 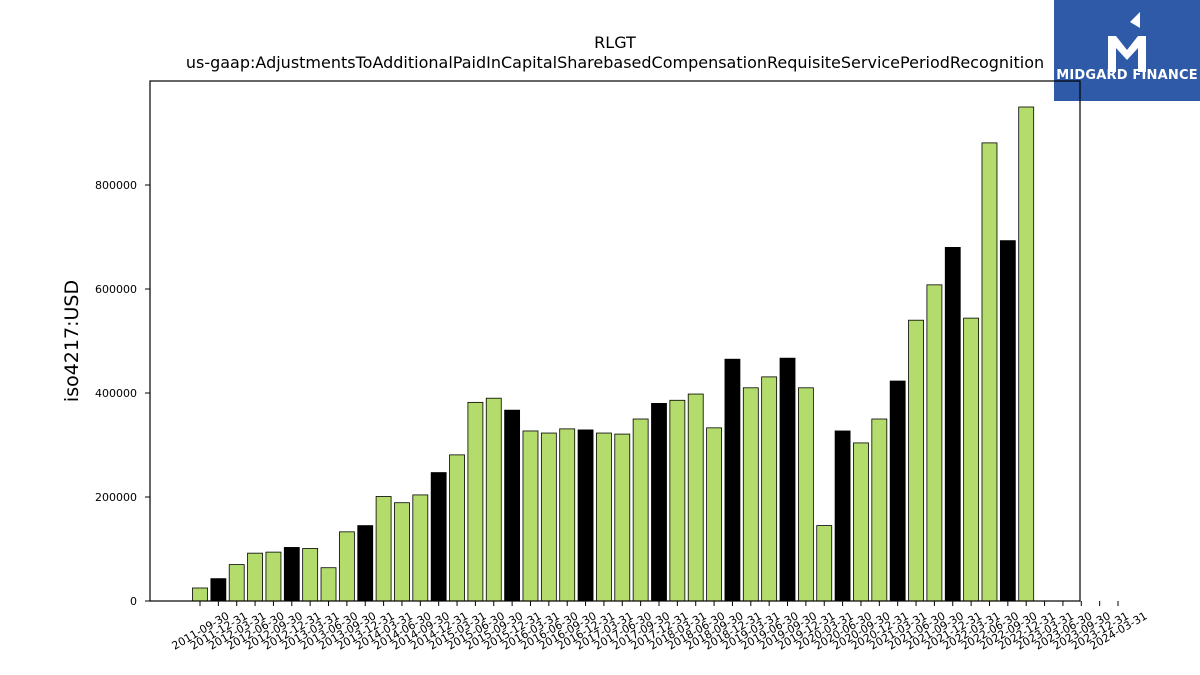 I want to click on y-tick-label: 400000, so click(x=116, y=393).